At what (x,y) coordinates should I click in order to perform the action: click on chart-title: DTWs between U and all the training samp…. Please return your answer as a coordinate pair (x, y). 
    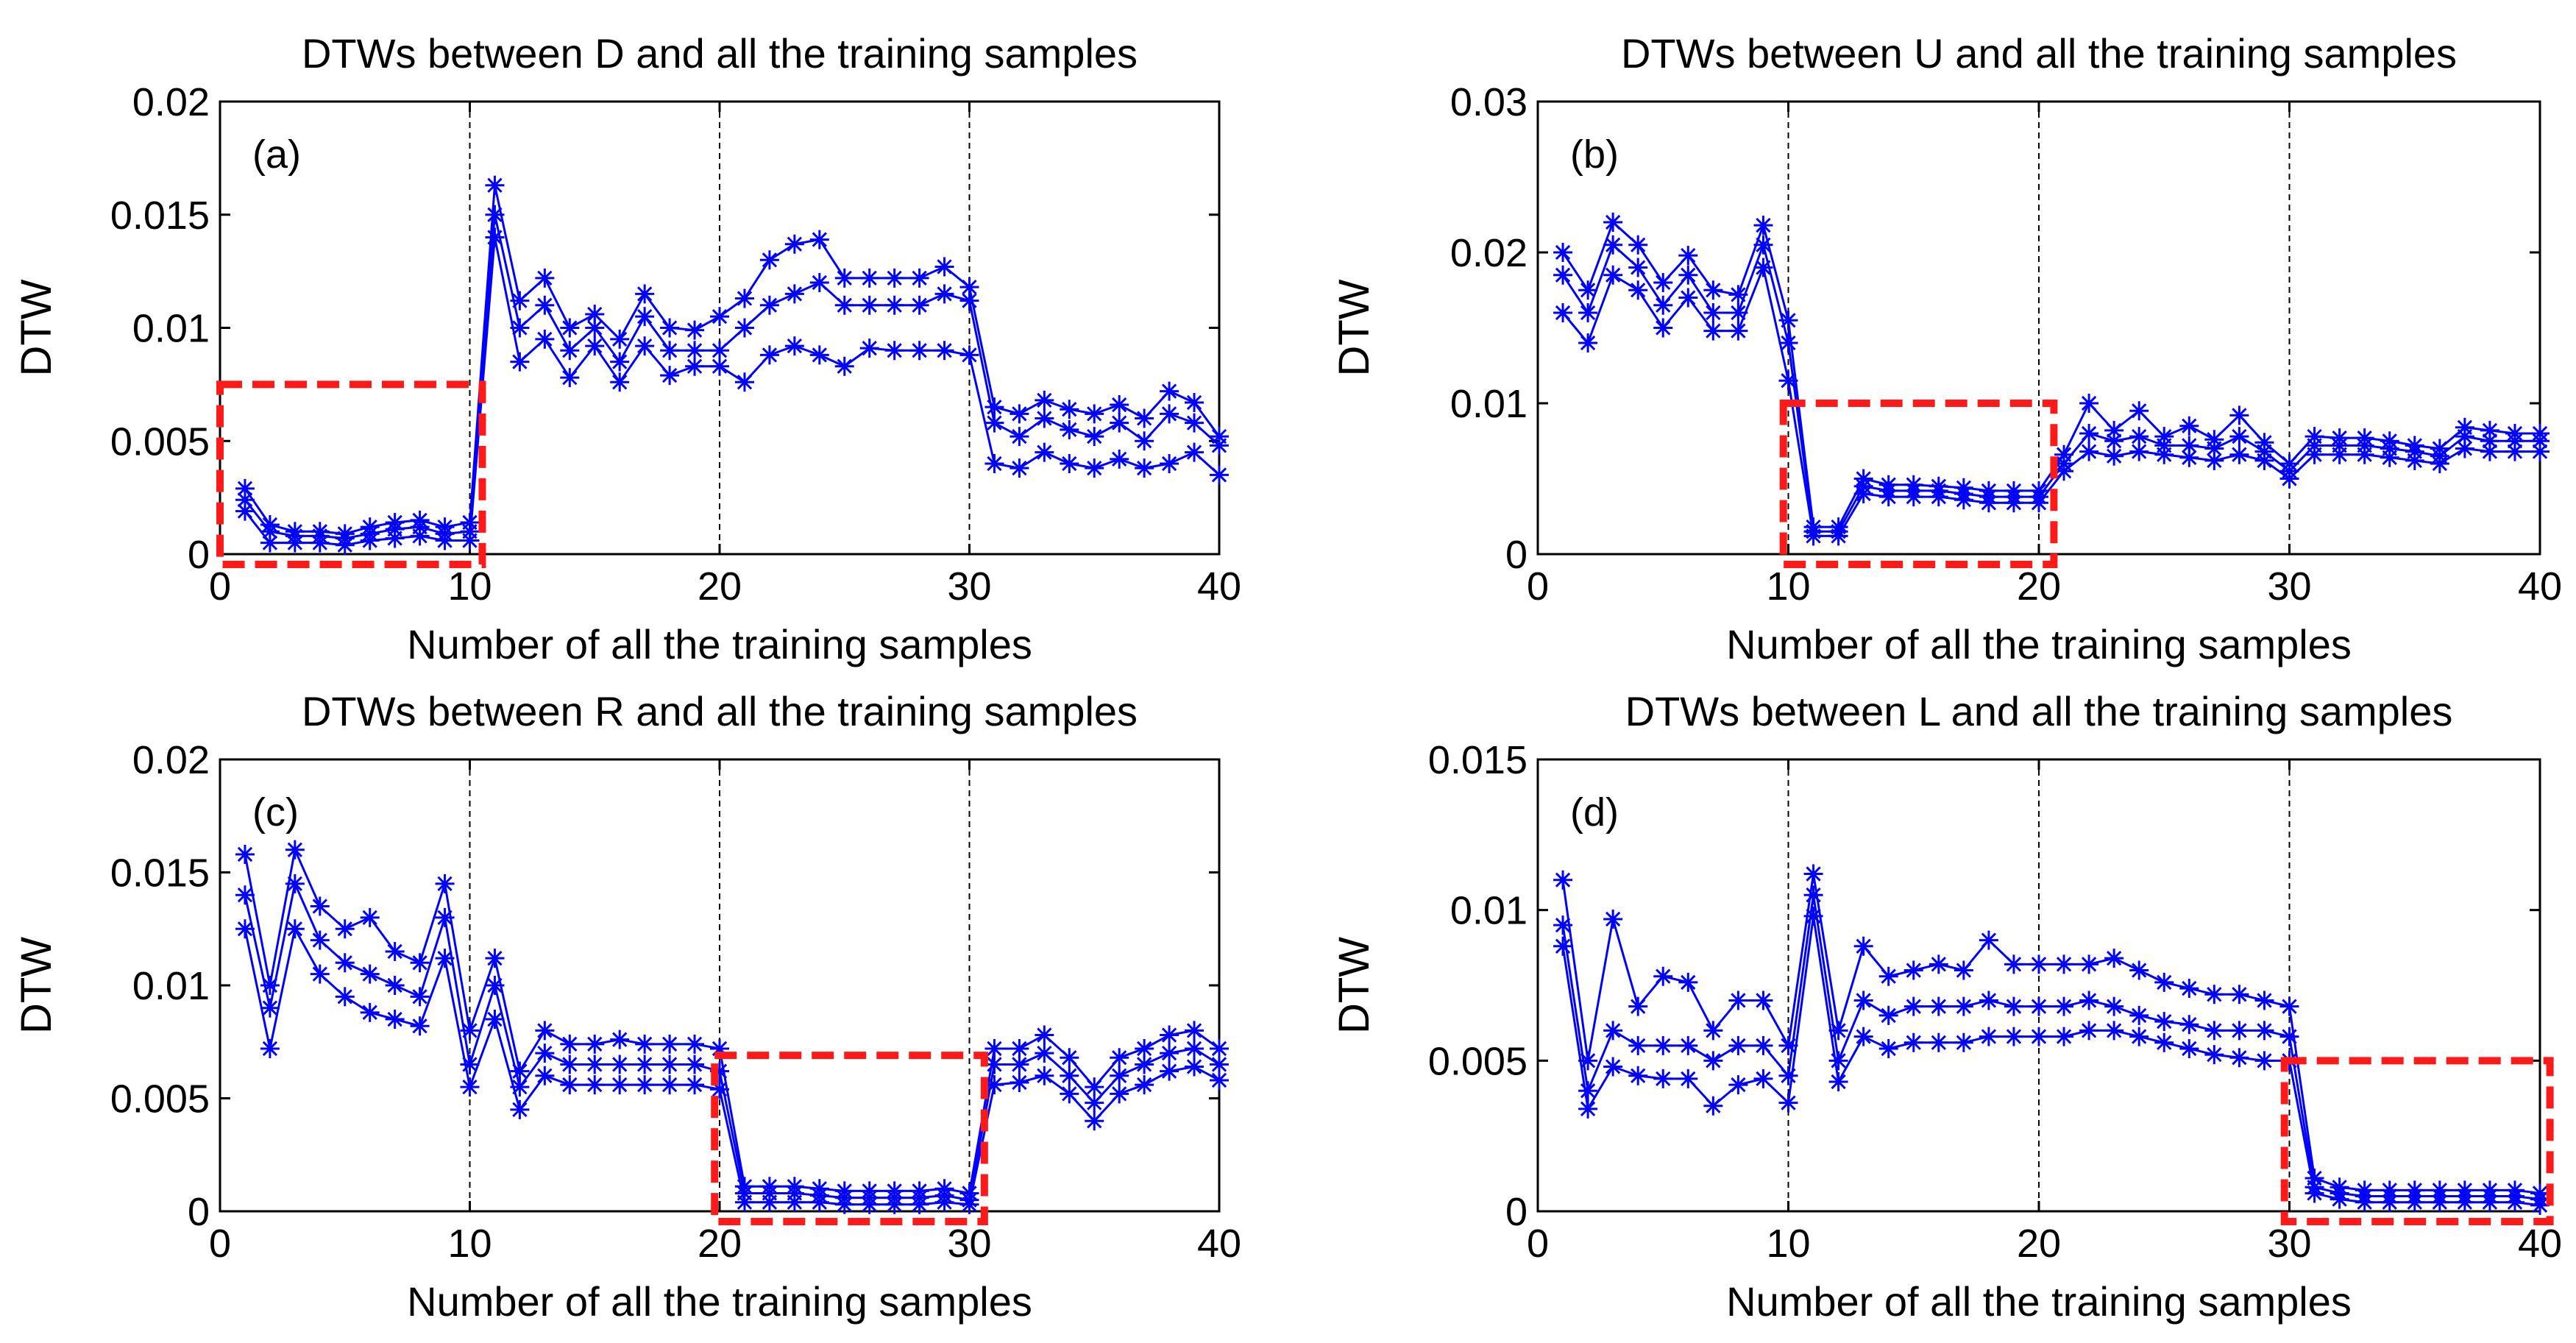
    Looking at the image, I should click on (2039, 53).